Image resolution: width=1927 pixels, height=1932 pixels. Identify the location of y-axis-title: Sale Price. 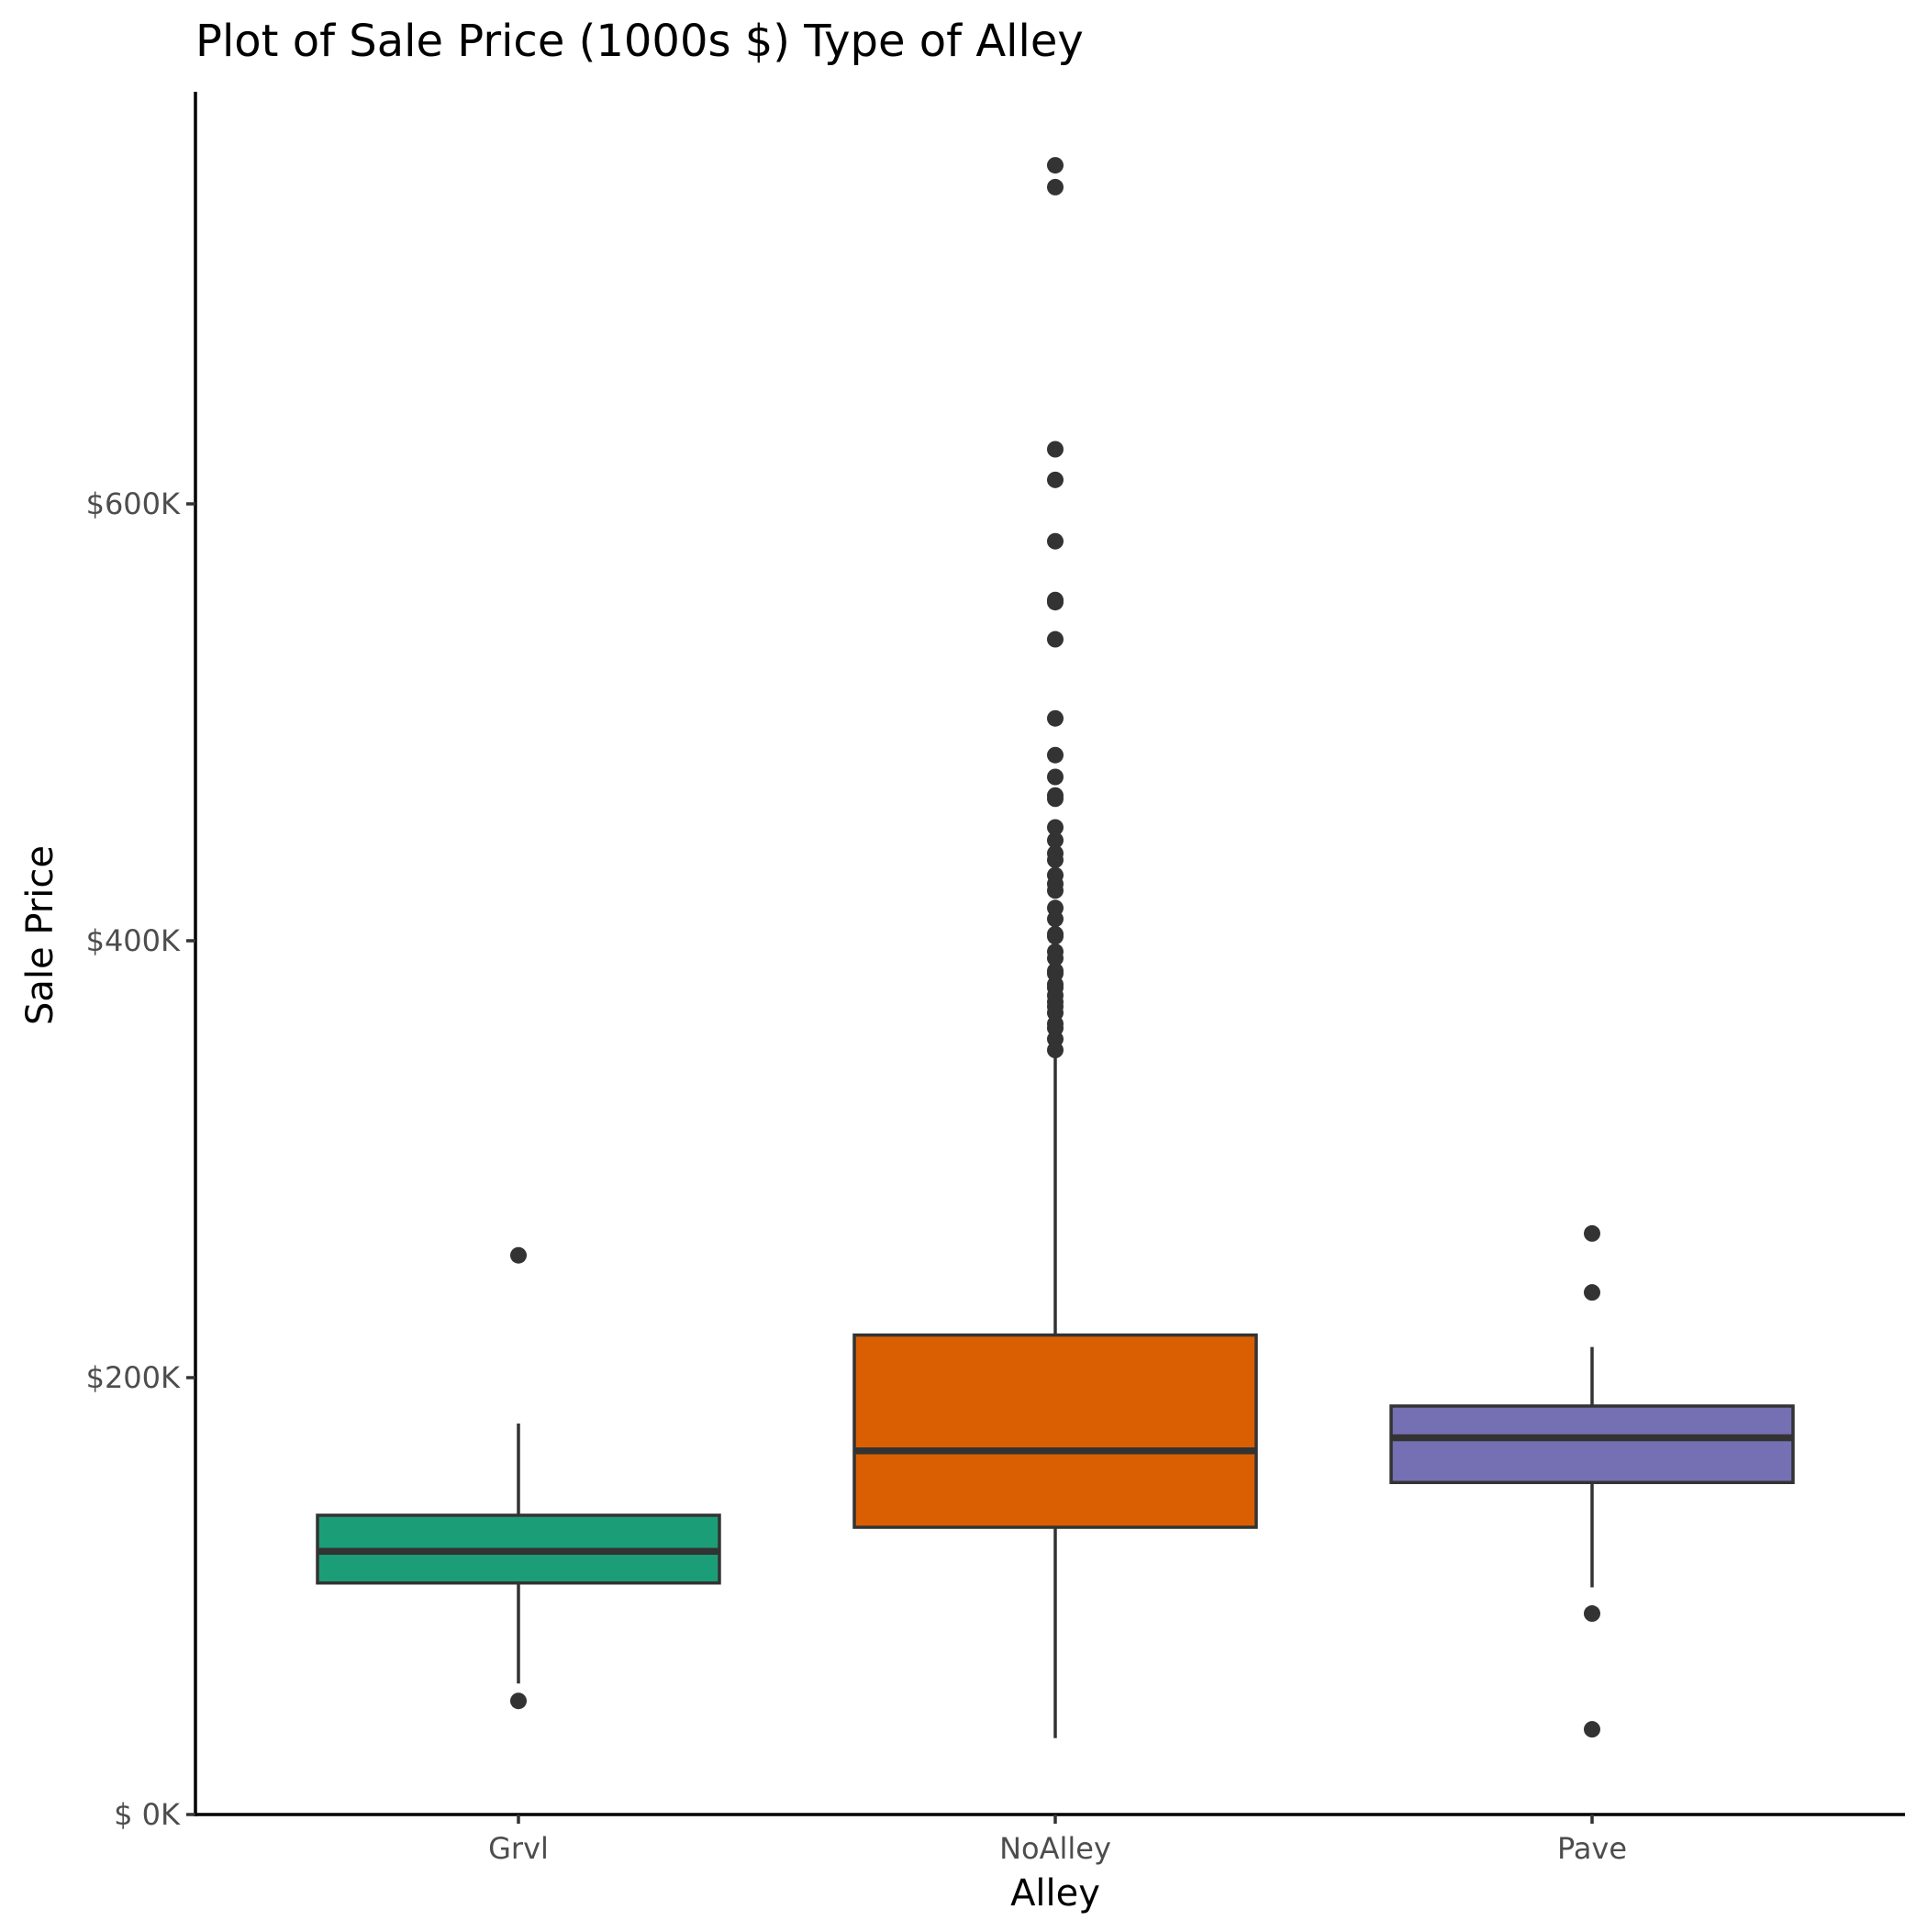
(40, 935).